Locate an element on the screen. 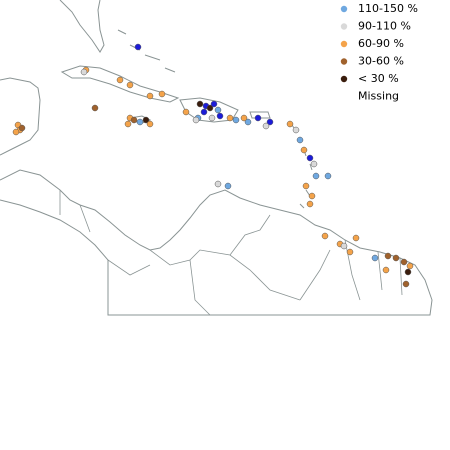 This screenshot has height=450, width=450. legend-label: 90-110 % is located at coordinates (384, 26).